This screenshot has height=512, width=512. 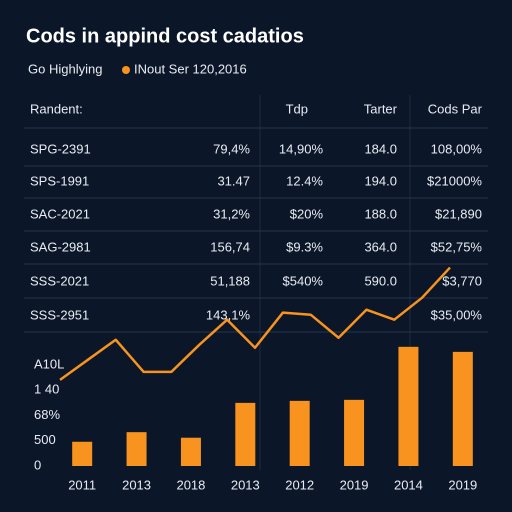 I want to click on table-cell: $9.3%, so click(x=304, y=246).